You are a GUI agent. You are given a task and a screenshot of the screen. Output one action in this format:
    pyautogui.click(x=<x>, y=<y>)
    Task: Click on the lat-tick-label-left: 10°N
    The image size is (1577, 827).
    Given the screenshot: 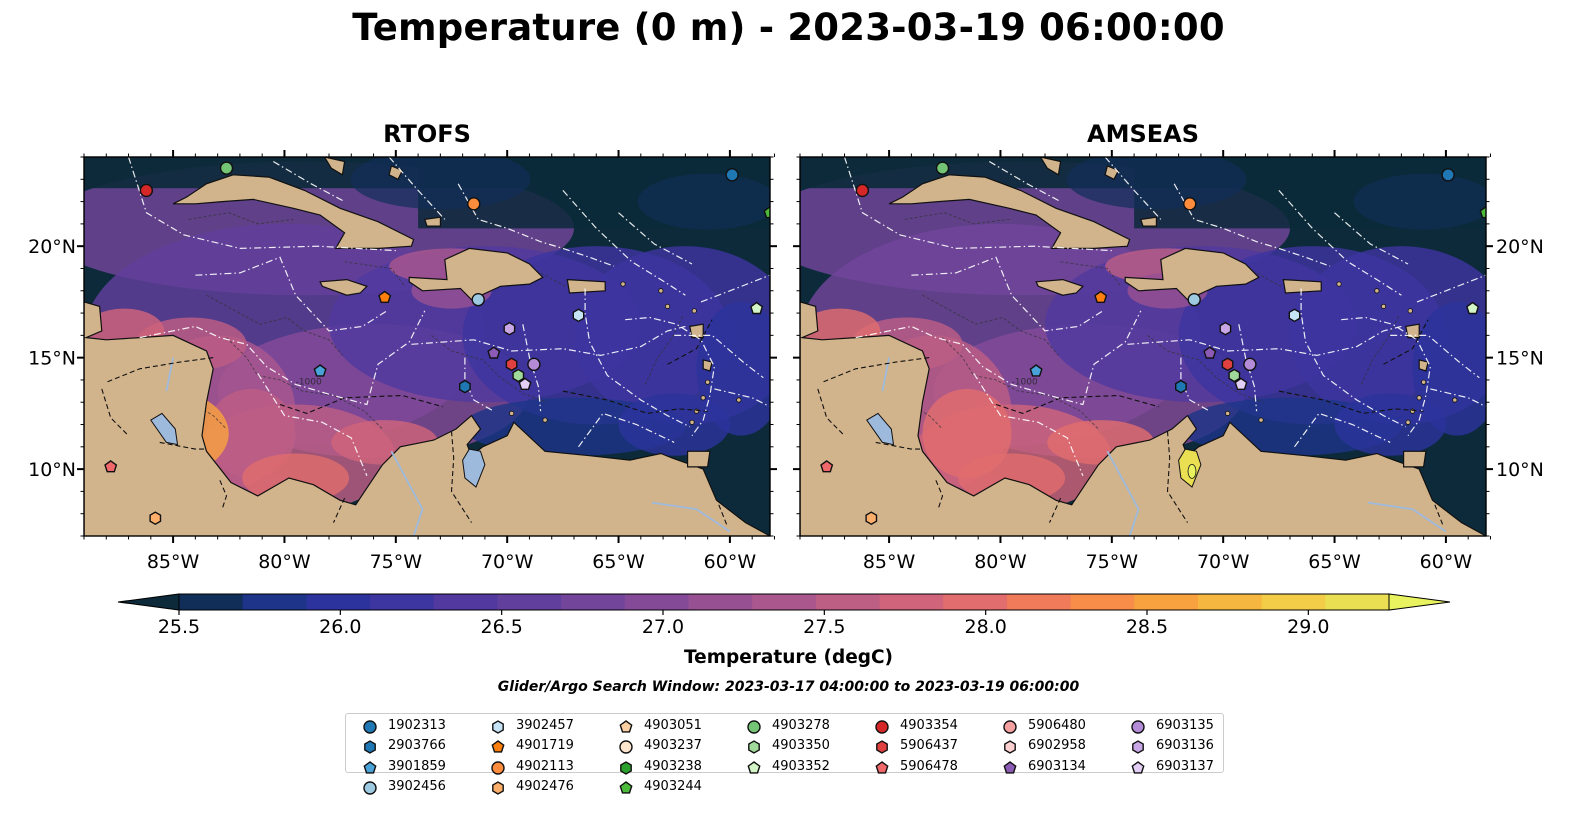 What is the action you would take?
    pyautogui.click(x=52, y=470)
    